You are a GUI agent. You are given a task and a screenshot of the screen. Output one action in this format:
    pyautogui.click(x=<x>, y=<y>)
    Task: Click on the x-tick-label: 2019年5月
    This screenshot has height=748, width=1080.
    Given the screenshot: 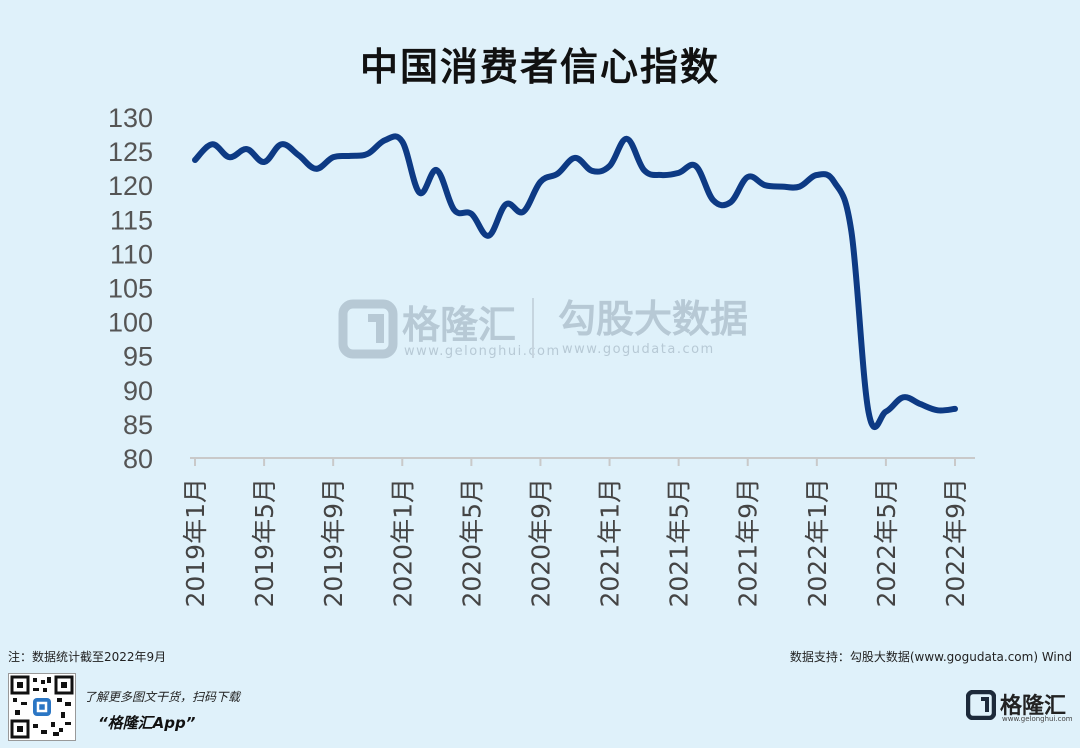 What is the action you would take?
    pyautogui.click(x=264, y=543)
    